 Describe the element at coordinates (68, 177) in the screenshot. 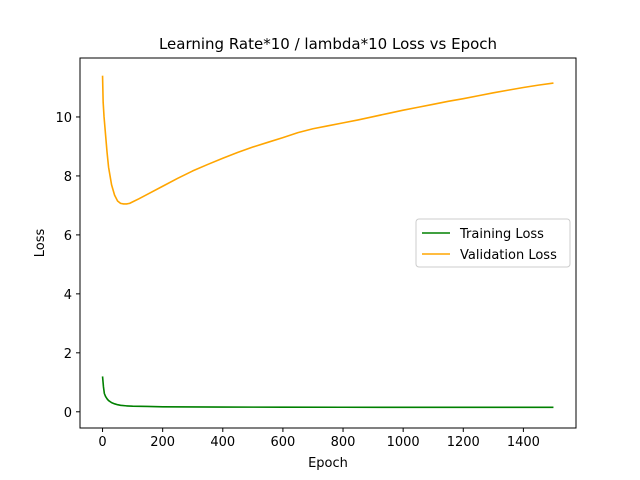

I see `y-tick-label-4: 8` at that location.